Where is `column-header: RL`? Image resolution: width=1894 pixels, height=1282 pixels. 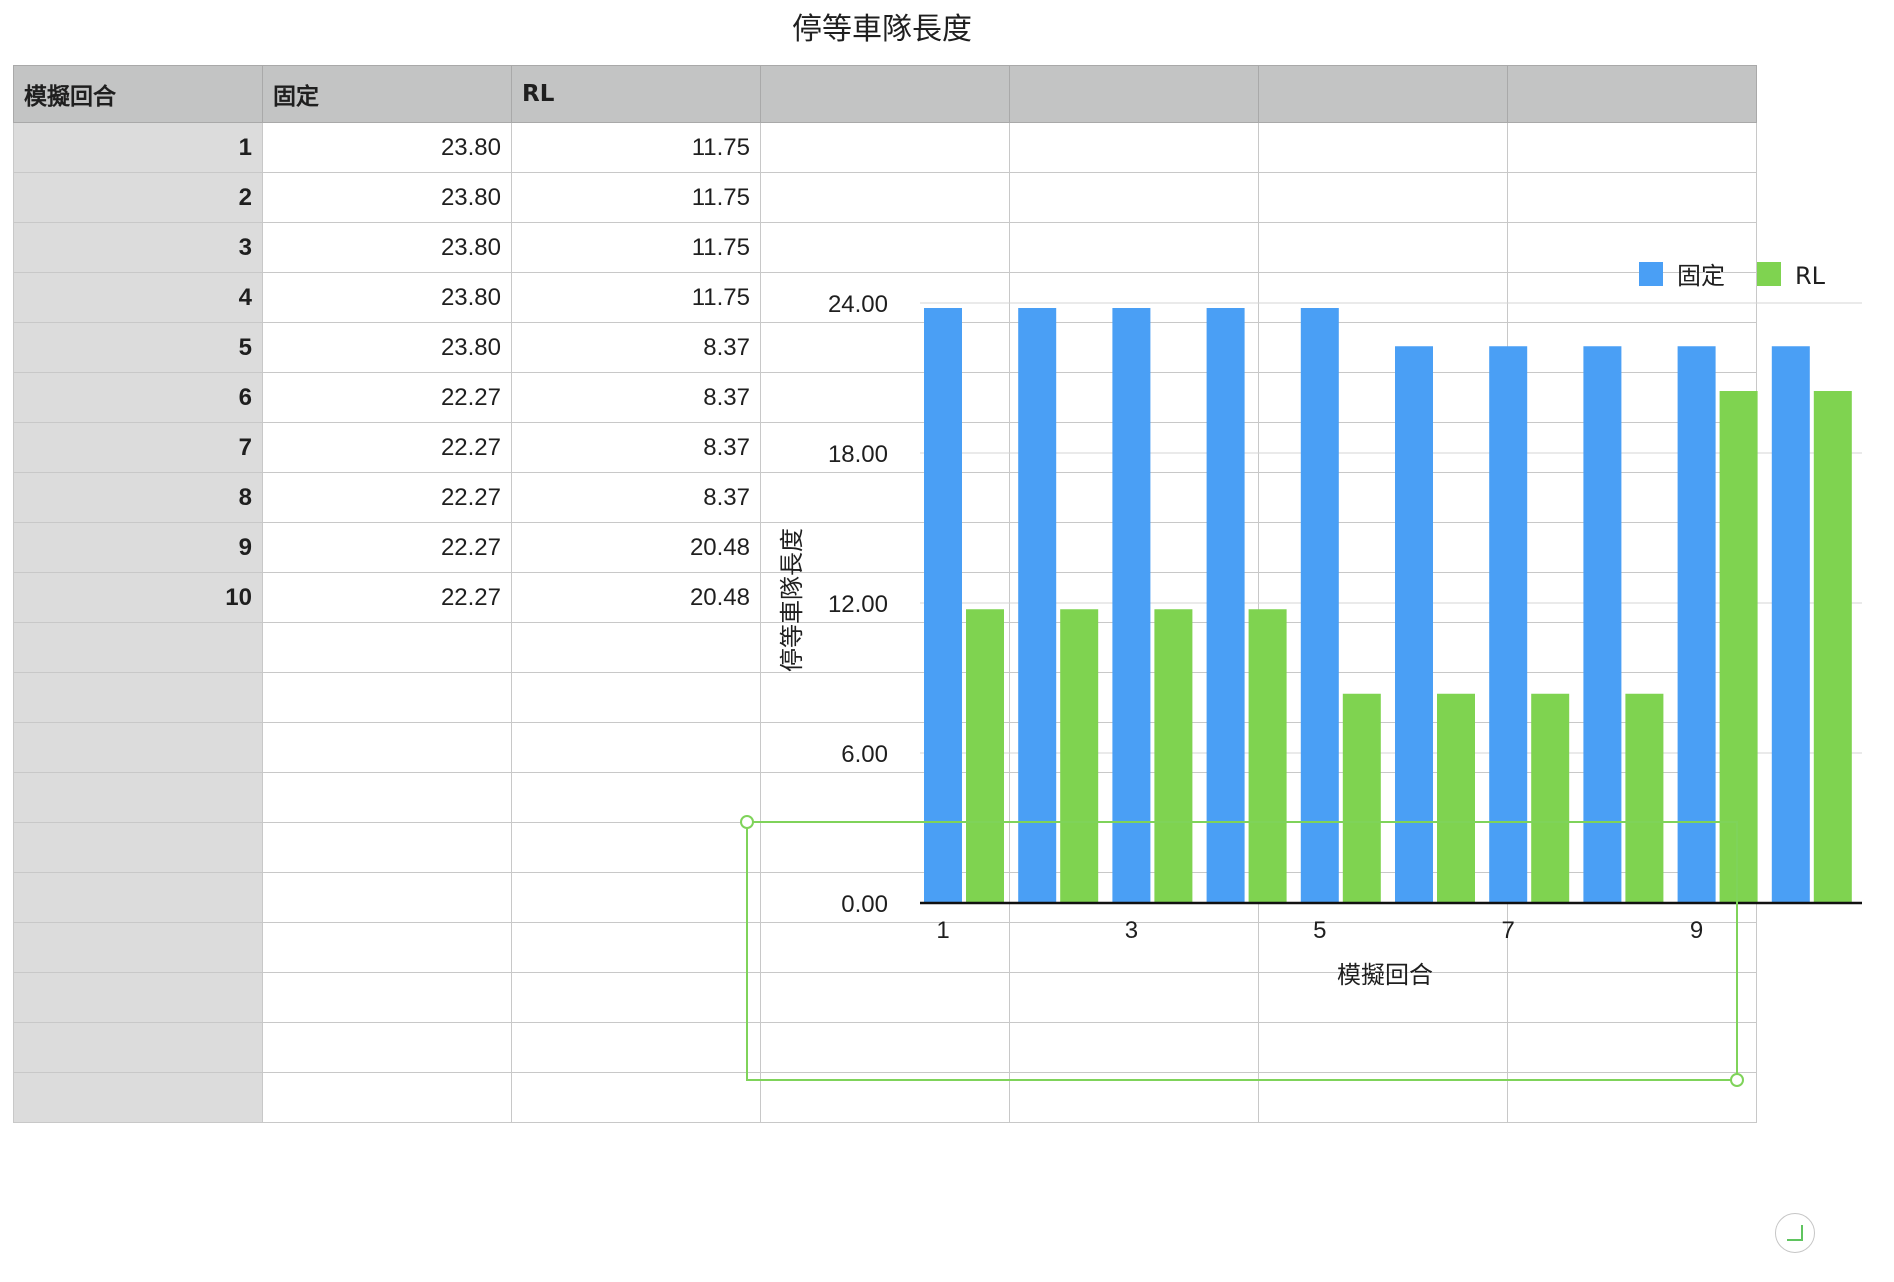 column-header: RL is located at coordinates (636, 94).